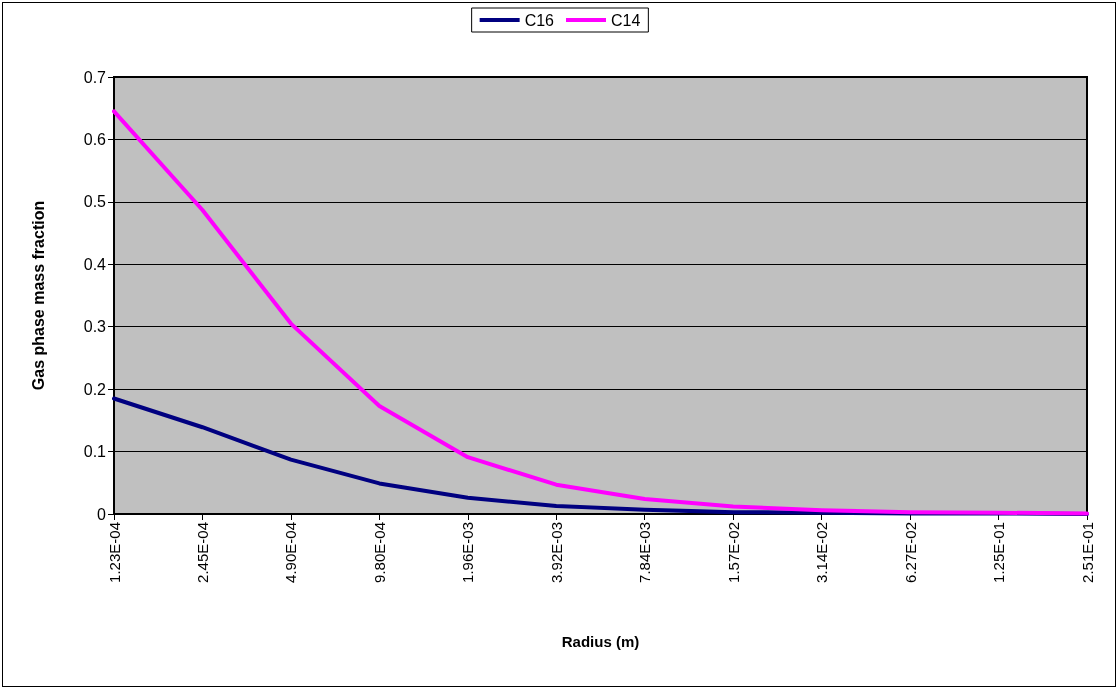  Describe the element at coordinates (379, 552) in the screenshot. I see `x-tick-label: 9.80E-04` at that location.